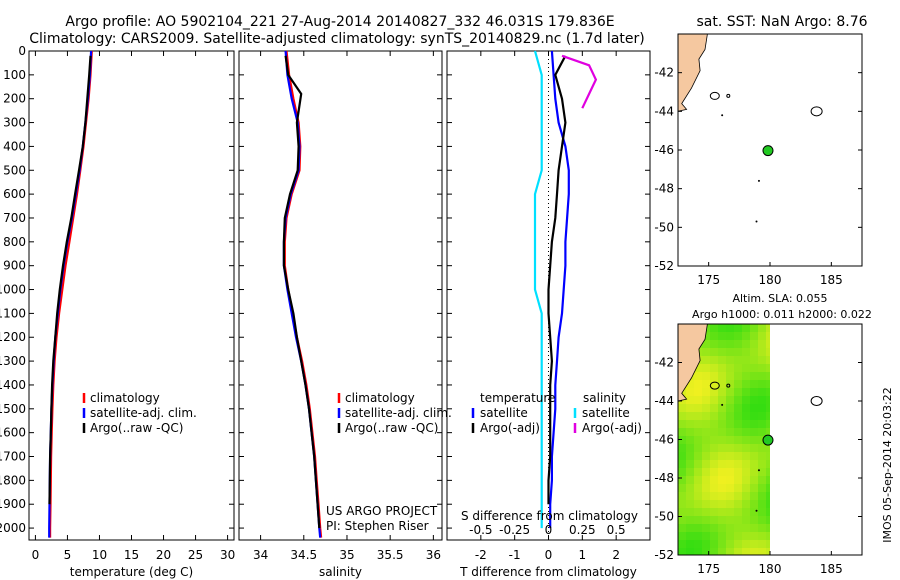 This screenshot has height=580, width=900. What do you see at coordinates (382, 511) in the screenshot?
I see `project-annotation: US ARGO PROJECT` at bounding box center [382, 511].